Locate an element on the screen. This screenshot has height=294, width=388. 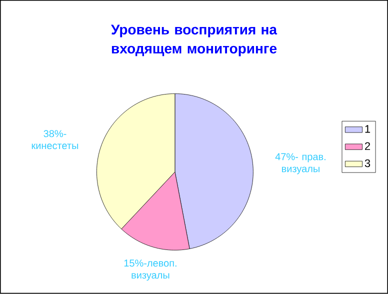
legend-label: 2 is located at coordinates (367, 146).